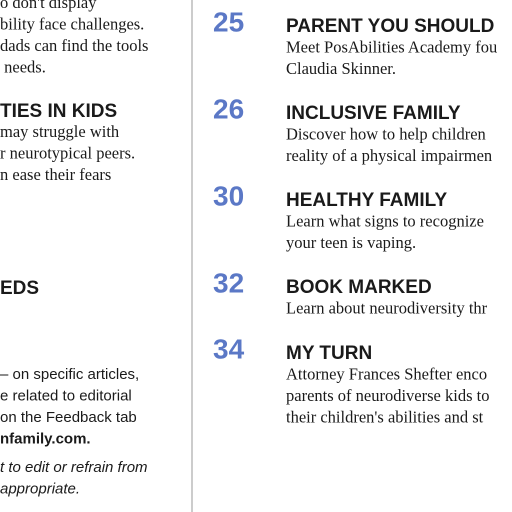  I want to click on feedback-line: – on specific articles,, so click(69, 374).